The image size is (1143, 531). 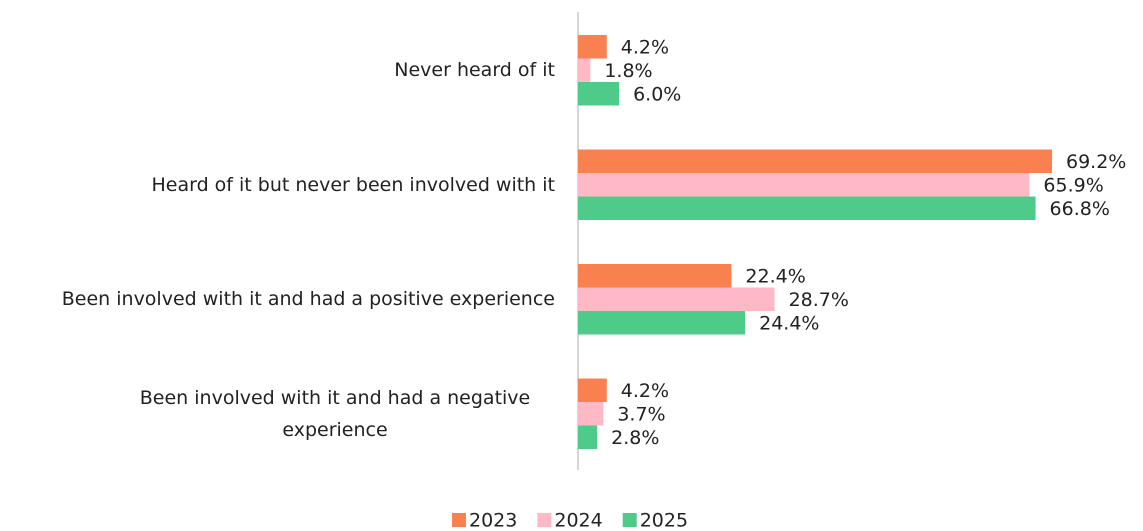 What do you see at coordinates (664, 520) in the screenshot?
I see `legend-label: 2025` at bounding box center [664, 520].